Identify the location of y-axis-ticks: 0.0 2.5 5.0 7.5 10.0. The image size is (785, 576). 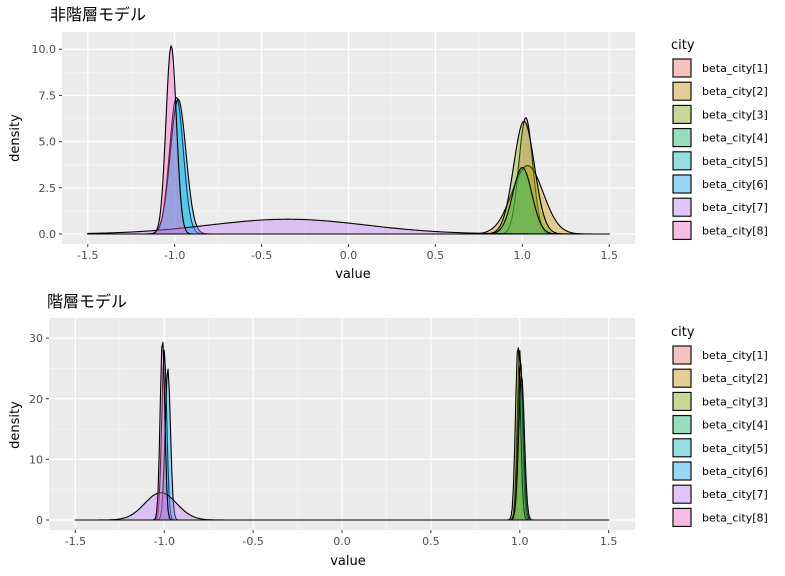
(47, 142).